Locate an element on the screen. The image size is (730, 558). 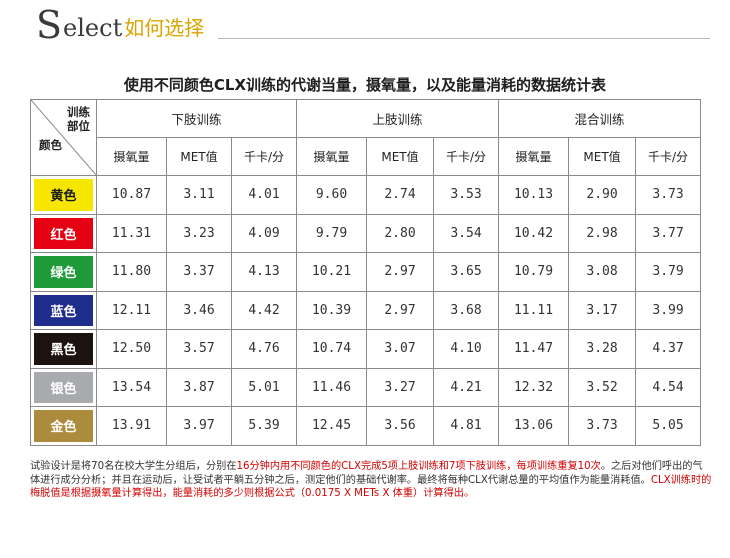
value-cell: 4.81 is located at coordinates (466, 426).